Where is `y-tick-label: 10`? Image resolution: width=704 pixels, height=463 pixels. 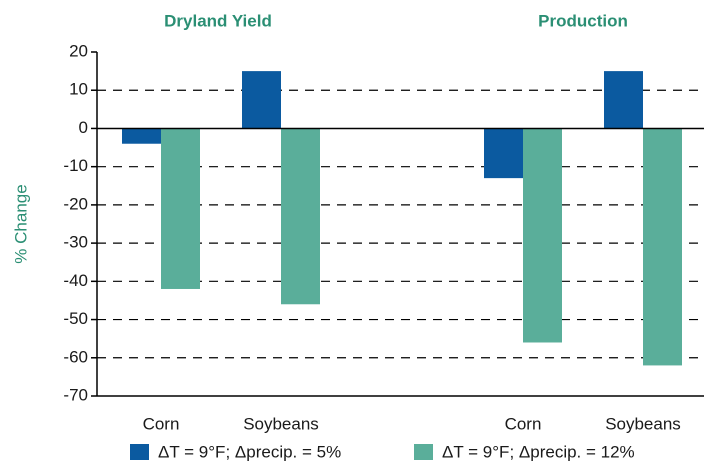 y-tick-label: 10 is located at coordinates (78, 89).